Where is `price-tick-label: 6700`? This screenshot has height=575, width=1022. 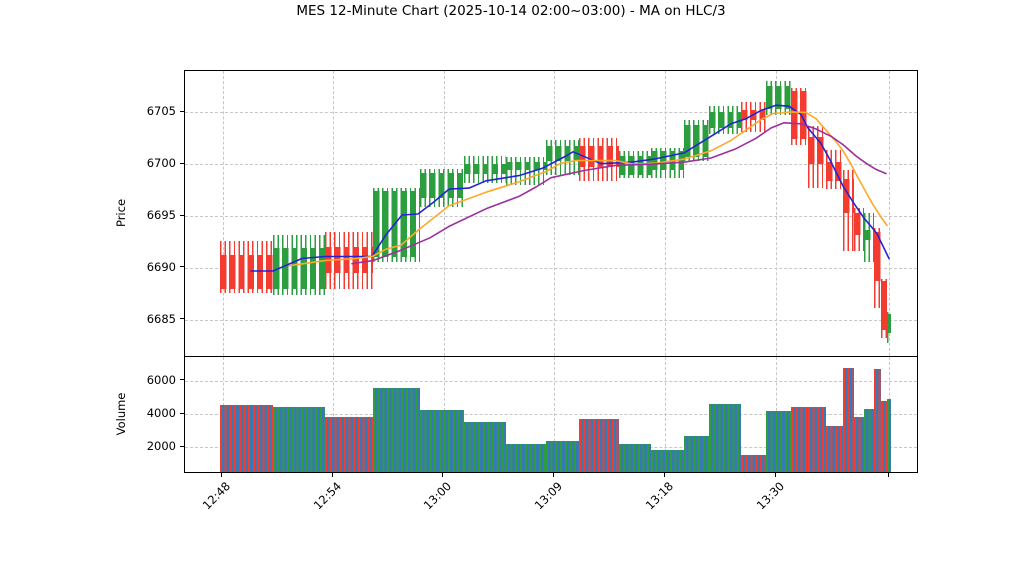 price-tick-label: 6700 is located at coordinates (161, 163).